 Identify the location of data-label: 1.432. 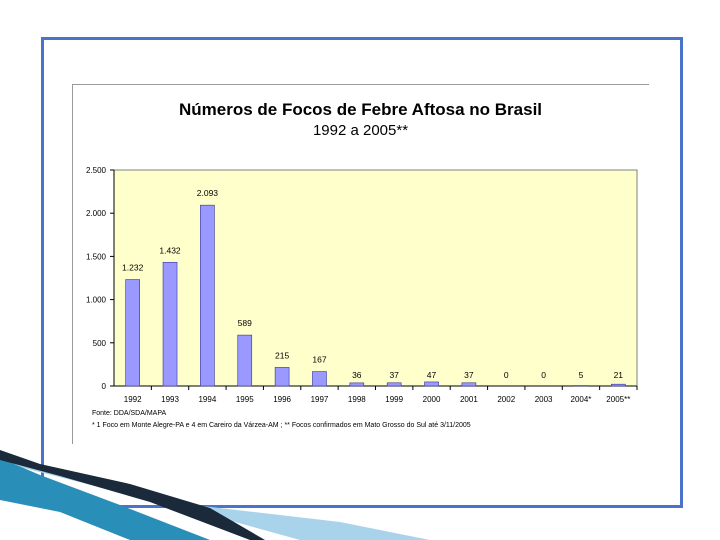
(170, 250).